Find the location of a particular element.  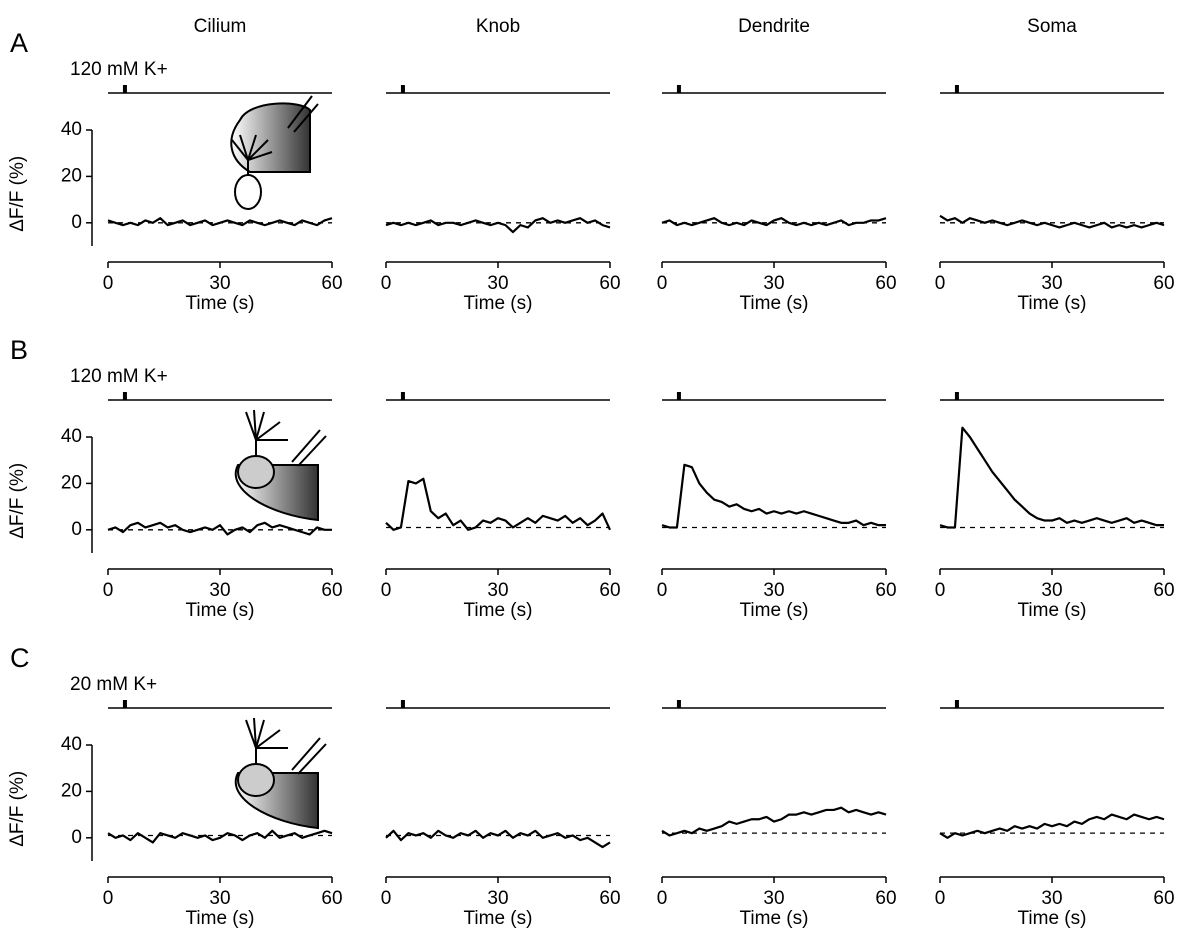

column-title: Cilium is located at coordinates (220, 26).